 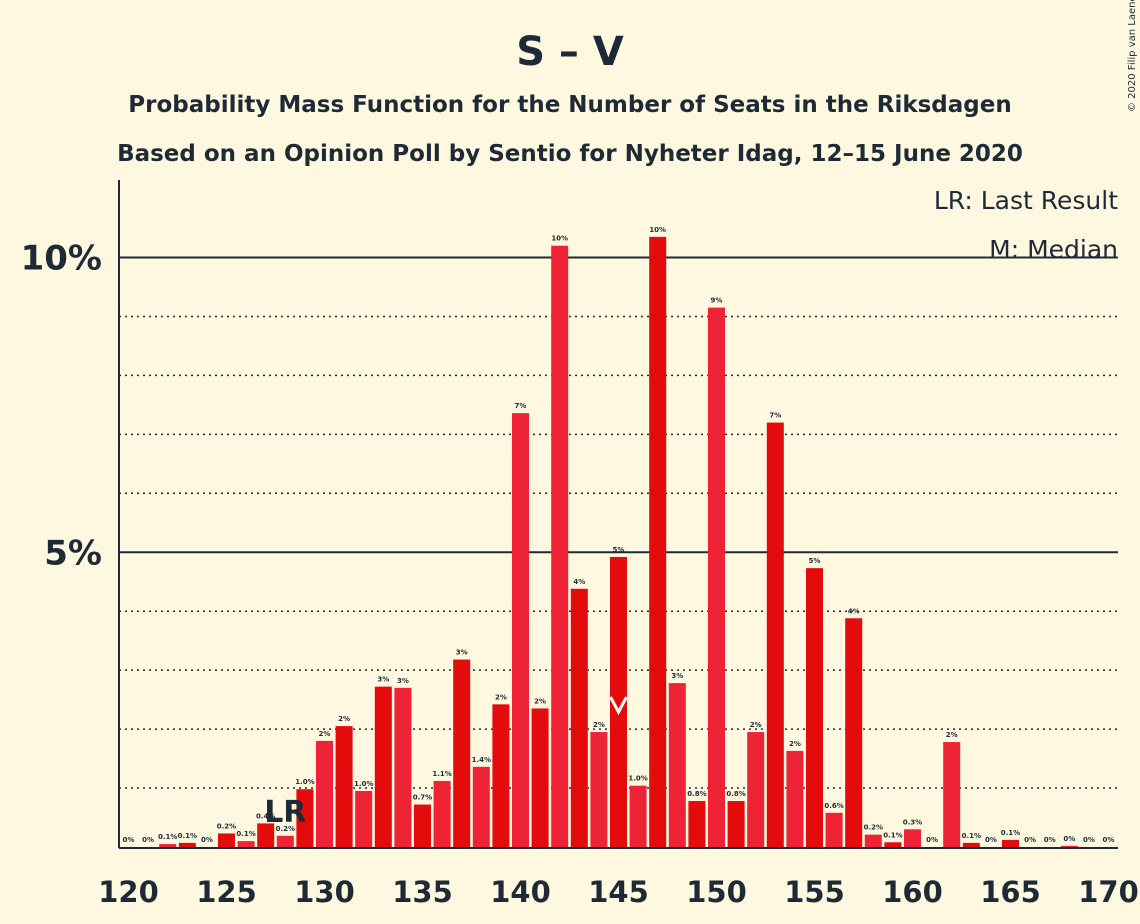 What do you see at coordinates (61, 406) in the screenshot?
I see `y-axis-ticks: 5% 10%` at bounding box center [61, 406].